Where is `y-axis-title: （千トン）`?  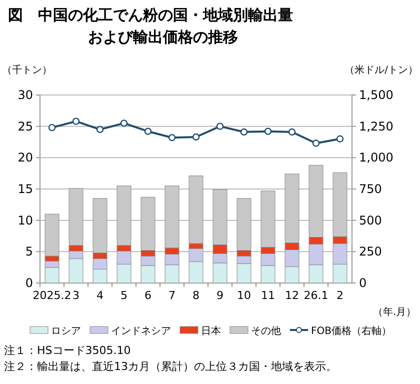 y-axis-title: （千トン） is located at coordinates (27, 70).